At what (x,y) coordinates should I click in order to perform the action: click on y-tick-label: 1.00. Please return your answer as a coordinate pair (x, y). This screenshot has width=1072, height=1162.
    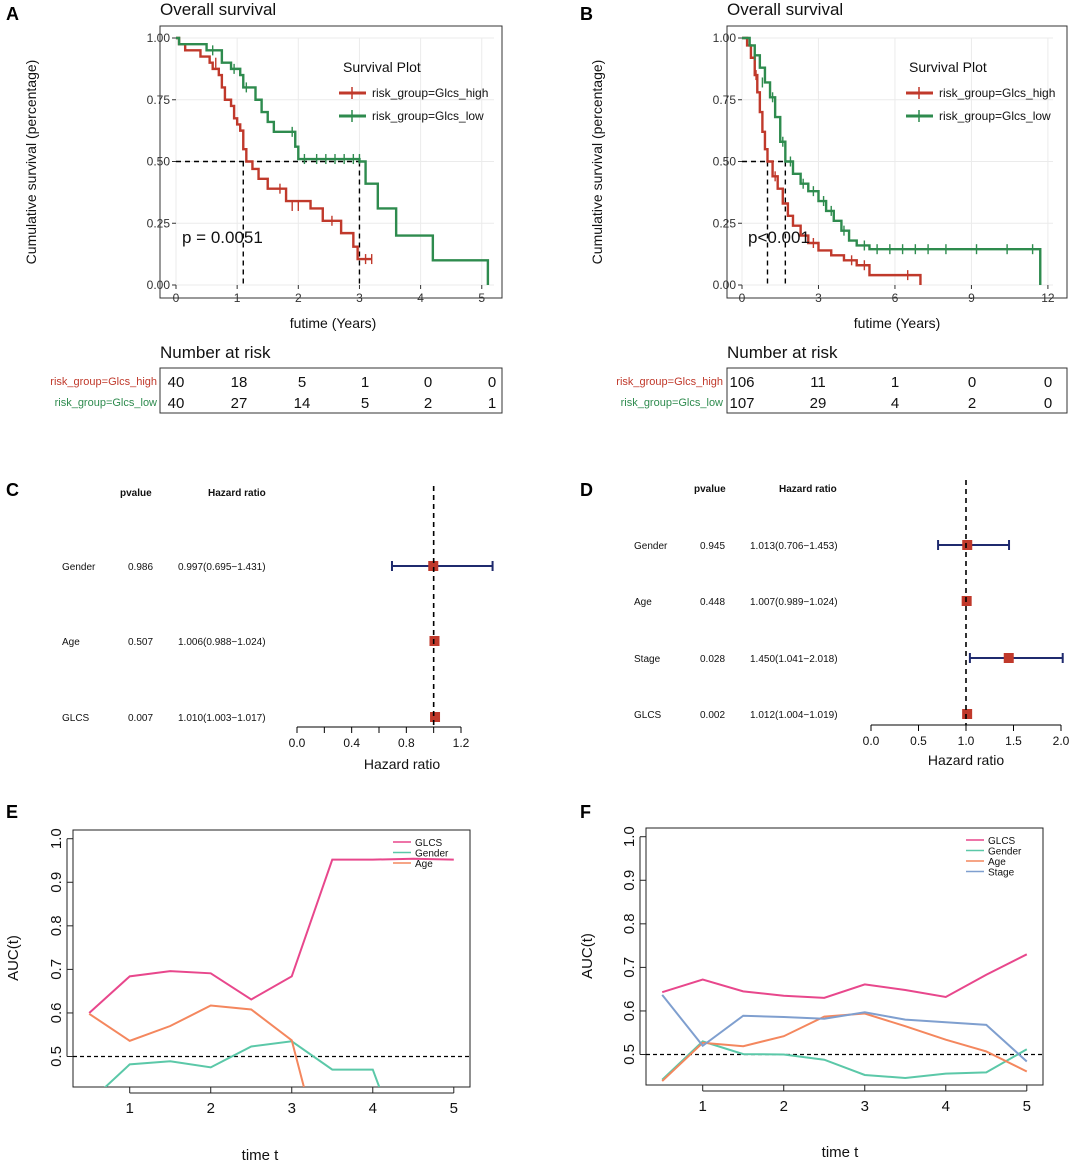
    Looking at the image, I should click on (725, 38).